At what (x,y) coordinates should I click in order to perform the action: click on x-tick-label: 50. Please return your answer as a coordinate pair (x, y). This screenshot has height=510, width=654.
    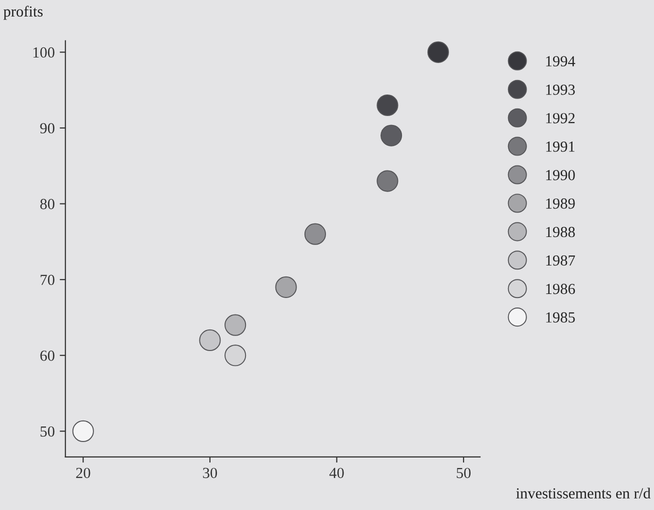
    Looking at the image, I should click on (463, 473).